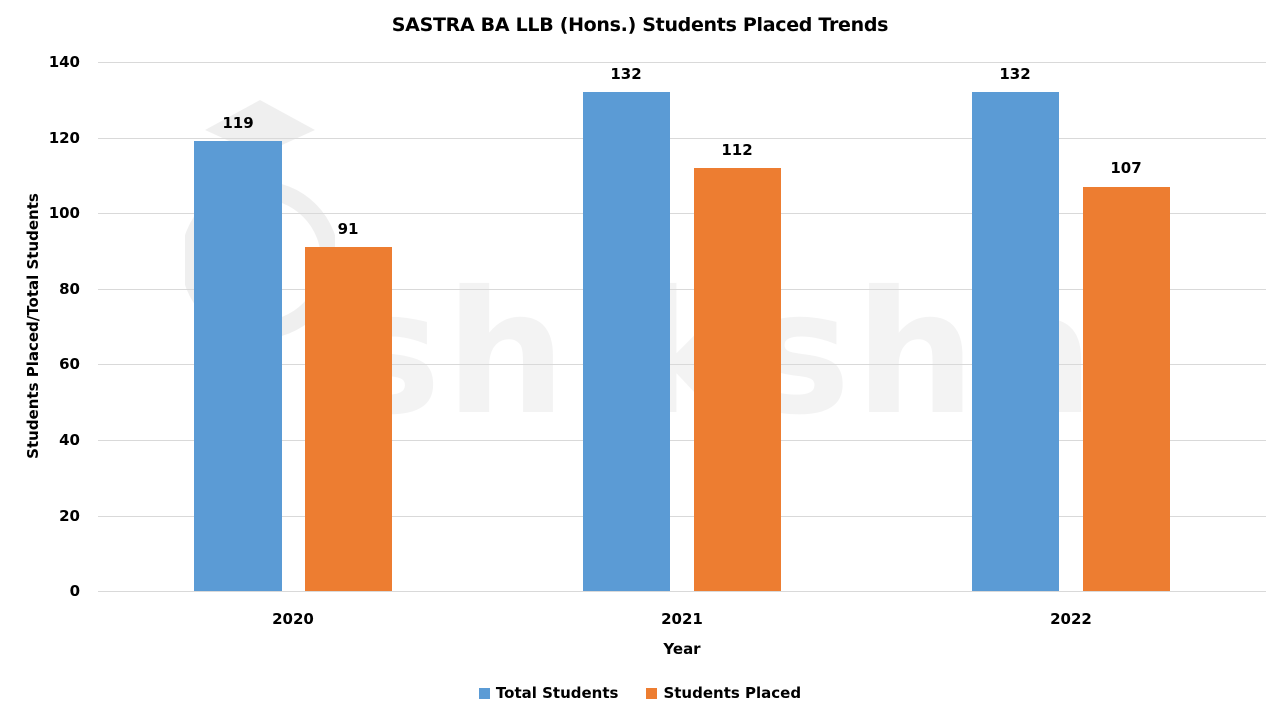 The height and width of the screenshot is (720, 1280). Describe the element at coordinates (557, 693) in the screenshot. I see `legend-label: Total Students` at that location.